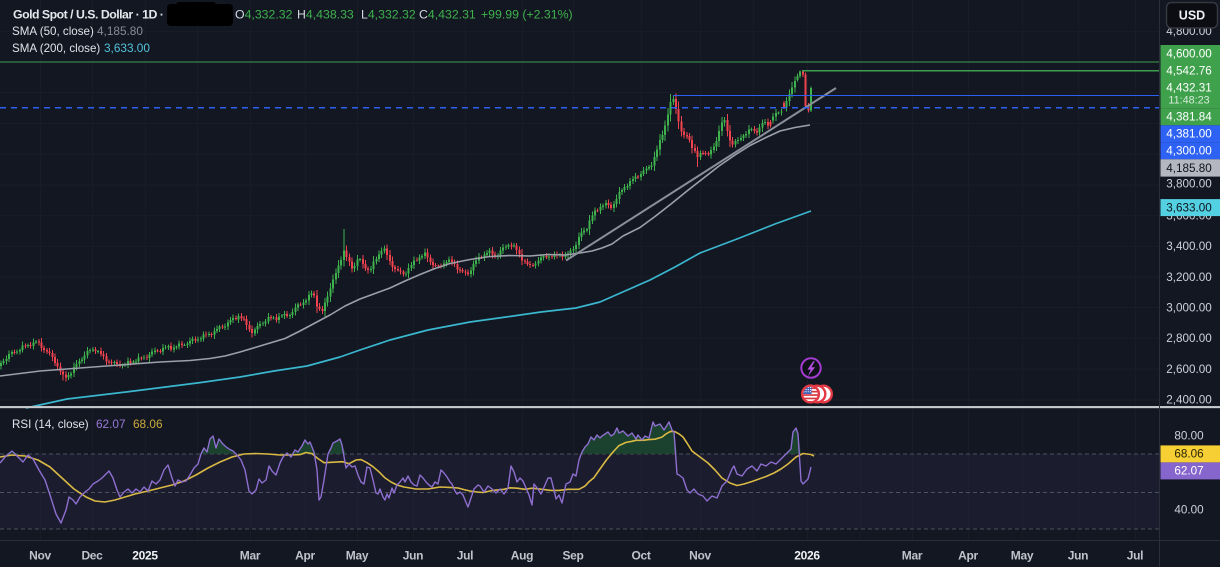 The image size is (1220, 567). I want to click on svg-text: 4,381.00, so click(1189, 134).